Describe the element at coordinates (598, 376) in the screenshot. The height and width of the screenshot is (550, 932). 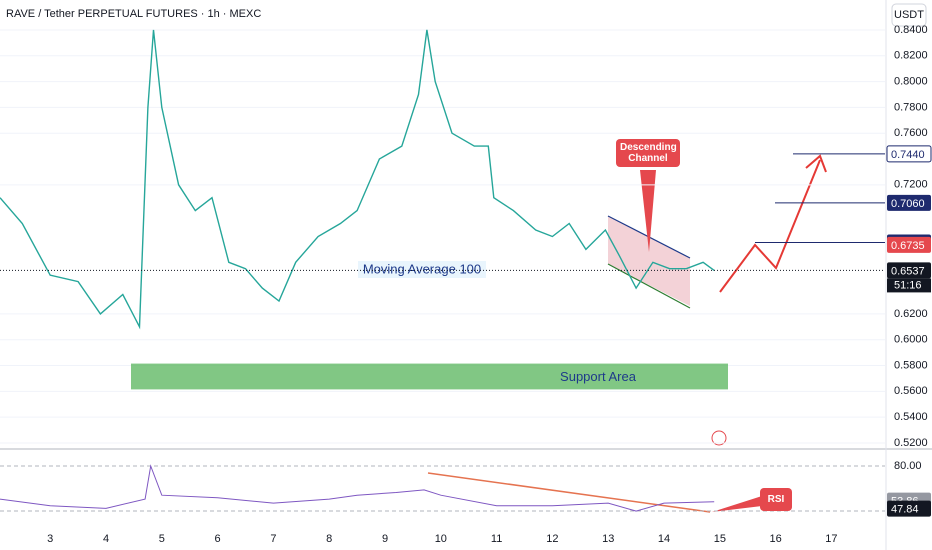
I see `support-label: Support Area` at that location.